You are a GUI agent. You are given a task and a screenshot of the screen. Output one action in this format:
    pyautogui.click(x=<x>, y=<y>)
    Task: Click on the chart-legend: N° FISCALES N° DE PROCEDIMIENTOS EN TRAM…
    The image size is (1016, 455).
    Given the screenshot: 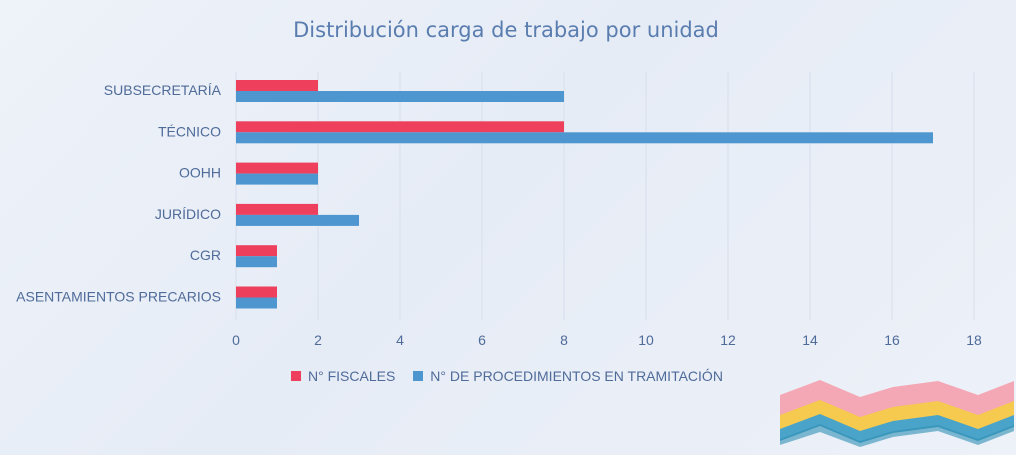 What is the action you would take?
    pyautogui.click(x=516, y=376)
    